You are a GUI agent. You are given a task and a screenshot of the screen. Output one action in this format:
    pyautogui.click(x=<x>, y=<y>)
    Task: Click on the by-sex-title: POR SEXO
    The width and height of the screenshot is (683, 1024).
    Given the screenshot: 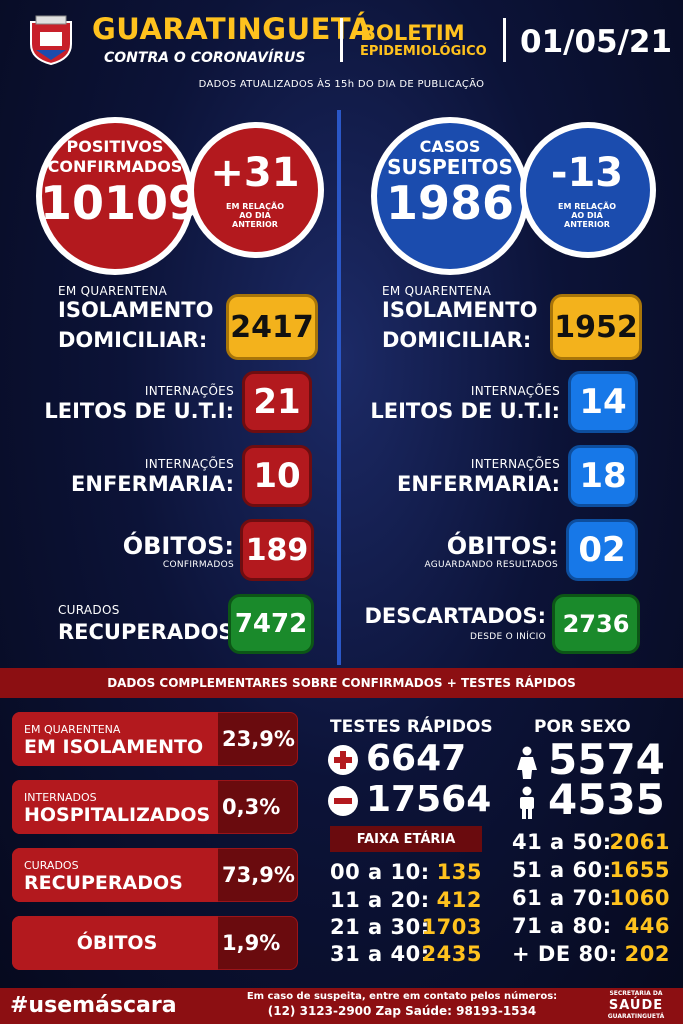 What is the action you would take?
    pyautogui.click(x=582, y=727)
    